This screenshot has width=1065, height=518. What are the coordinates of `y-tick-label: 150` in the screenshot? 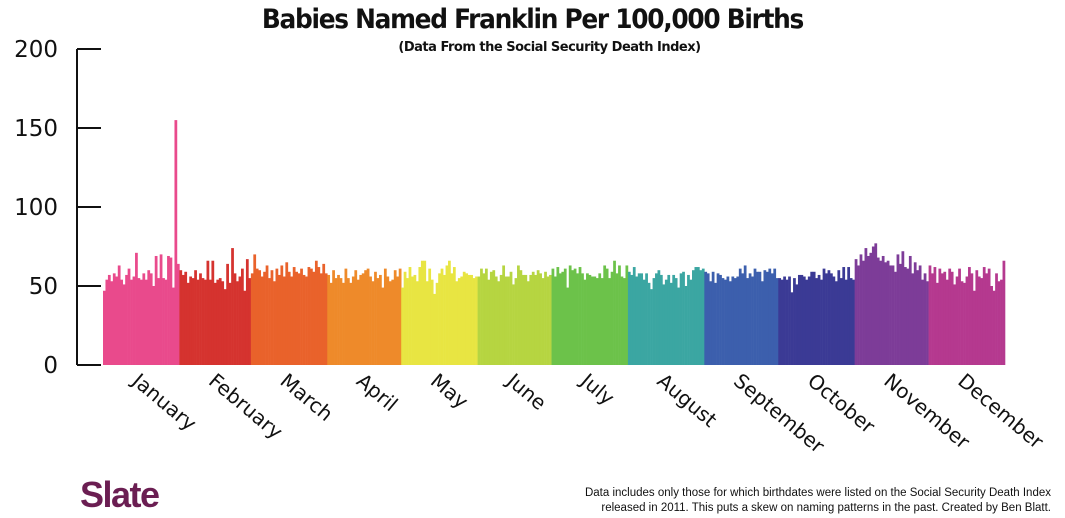 It's located at (36, 129).